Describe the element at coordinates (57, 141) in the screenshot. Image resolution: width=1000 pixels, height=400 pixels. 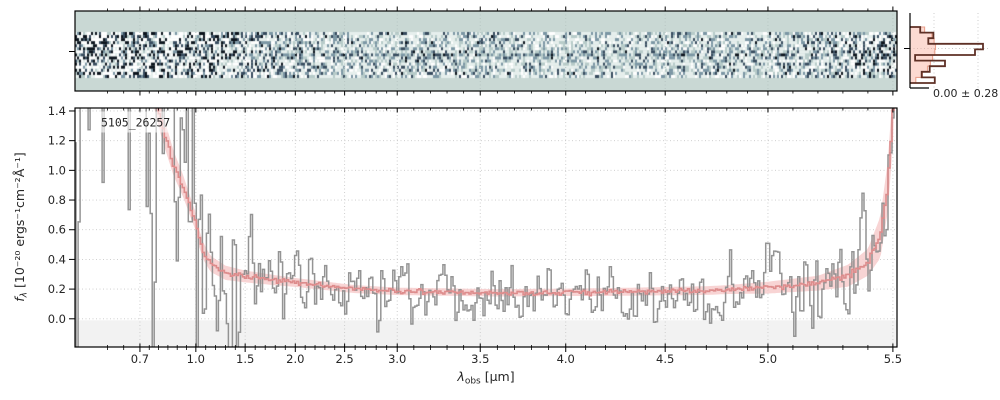
I see `y-tick-label: 1.2` at that location.